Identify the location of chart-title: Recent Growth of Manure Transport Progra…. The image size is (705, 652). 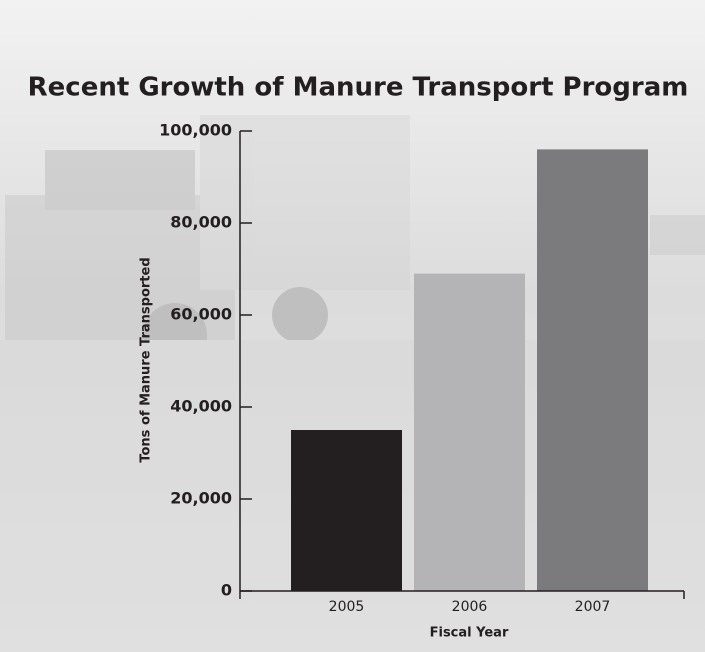
(358, 88).